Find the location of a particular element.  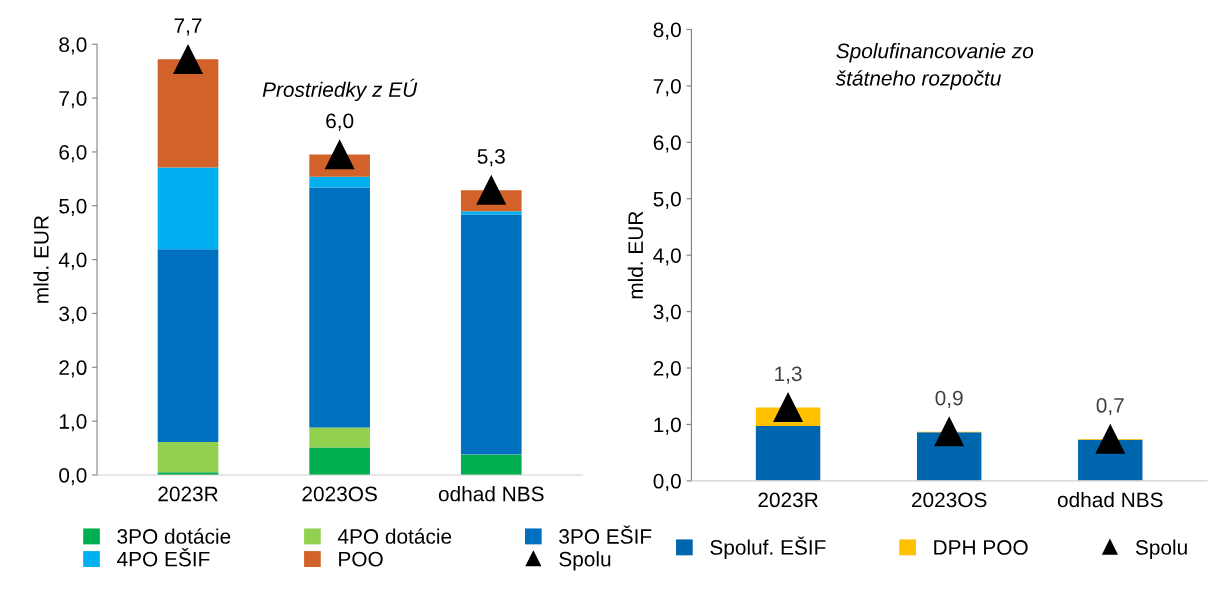

legend-label: 4PO dotácie is located at coordinates (394, 536).